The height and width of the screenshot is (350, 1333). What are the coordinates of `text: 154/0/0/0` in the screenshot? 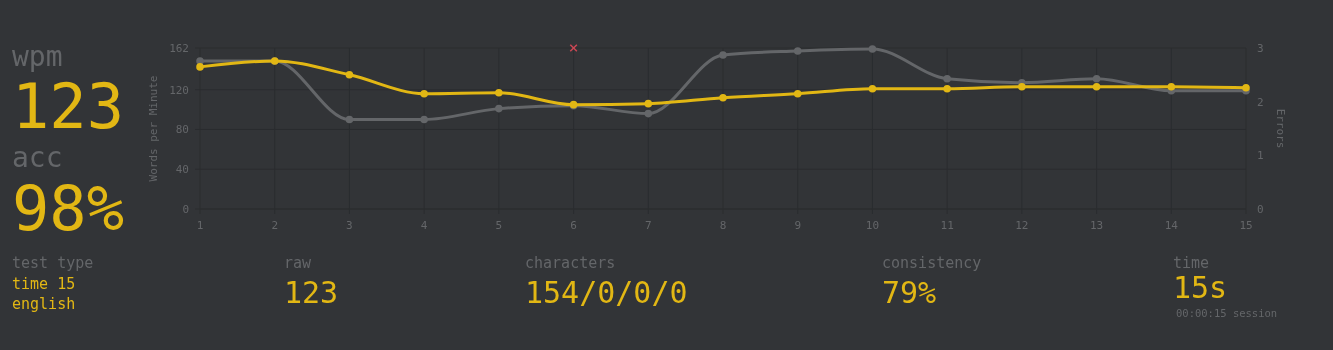 It's located at (606, 292).